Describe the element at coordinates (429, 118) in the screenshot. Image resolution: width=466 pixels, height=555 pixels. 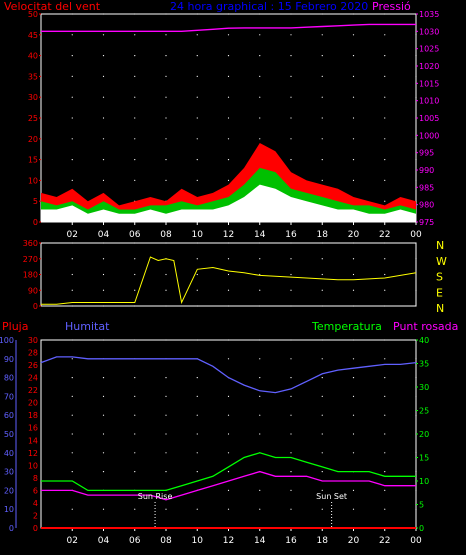
I see `y-tick-label: 1005` at that location.